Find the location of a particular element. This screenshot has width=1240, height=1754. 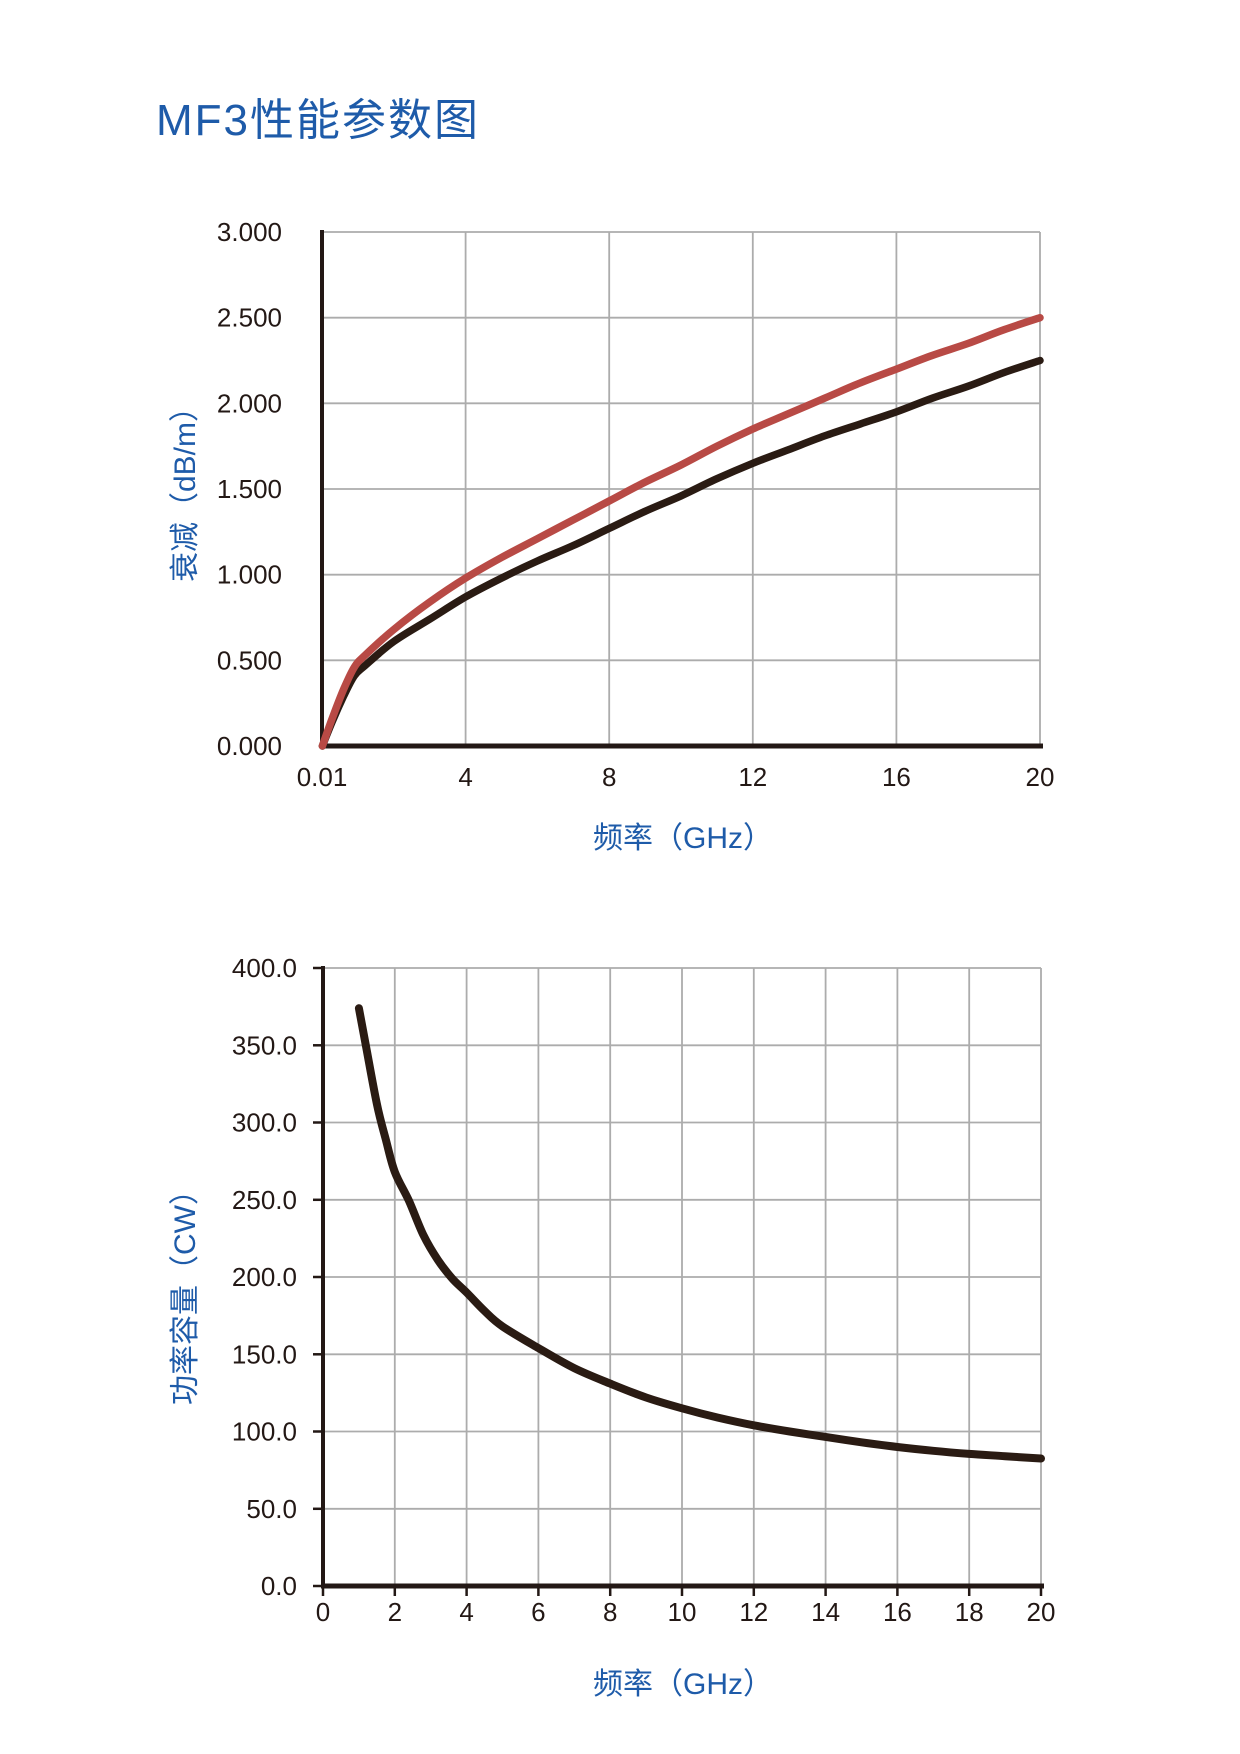

y-tick-label: 0.500 is located at coordinates (249, 660).